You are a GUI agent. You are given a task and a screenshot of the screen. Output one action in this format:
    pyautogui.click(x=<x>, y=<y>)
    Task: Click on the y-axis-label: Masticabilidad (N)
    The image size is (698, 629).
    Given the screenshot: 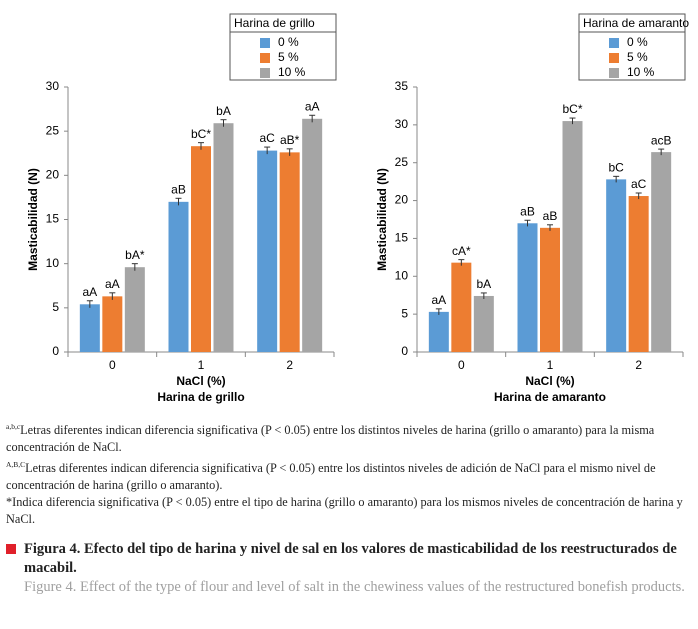 What is the action you would take?
    pyautogui.click(x=33, y=219)
    